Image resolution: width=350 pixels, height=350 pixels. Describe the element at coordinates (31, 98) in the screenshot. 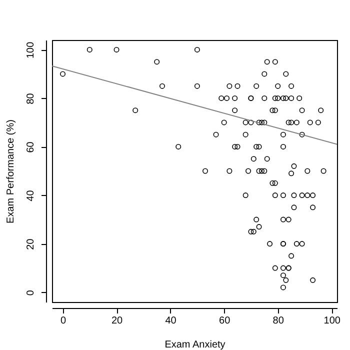

I see `y-tick-label: 80` at that location.